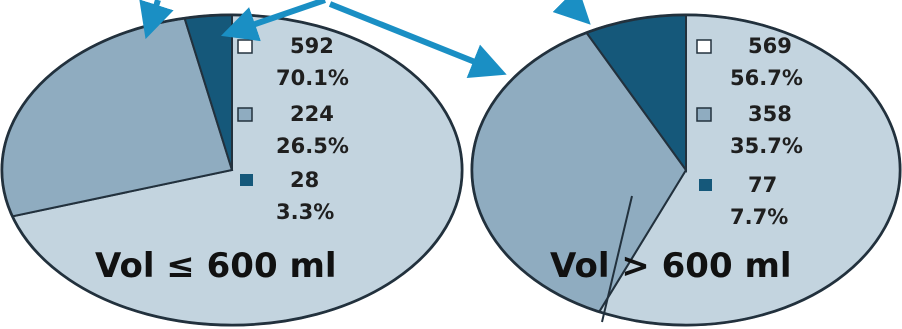 This screenshot has height=329, width=902. I want to click on legend-right-percent-1: 56.7%, so click(766, 78).